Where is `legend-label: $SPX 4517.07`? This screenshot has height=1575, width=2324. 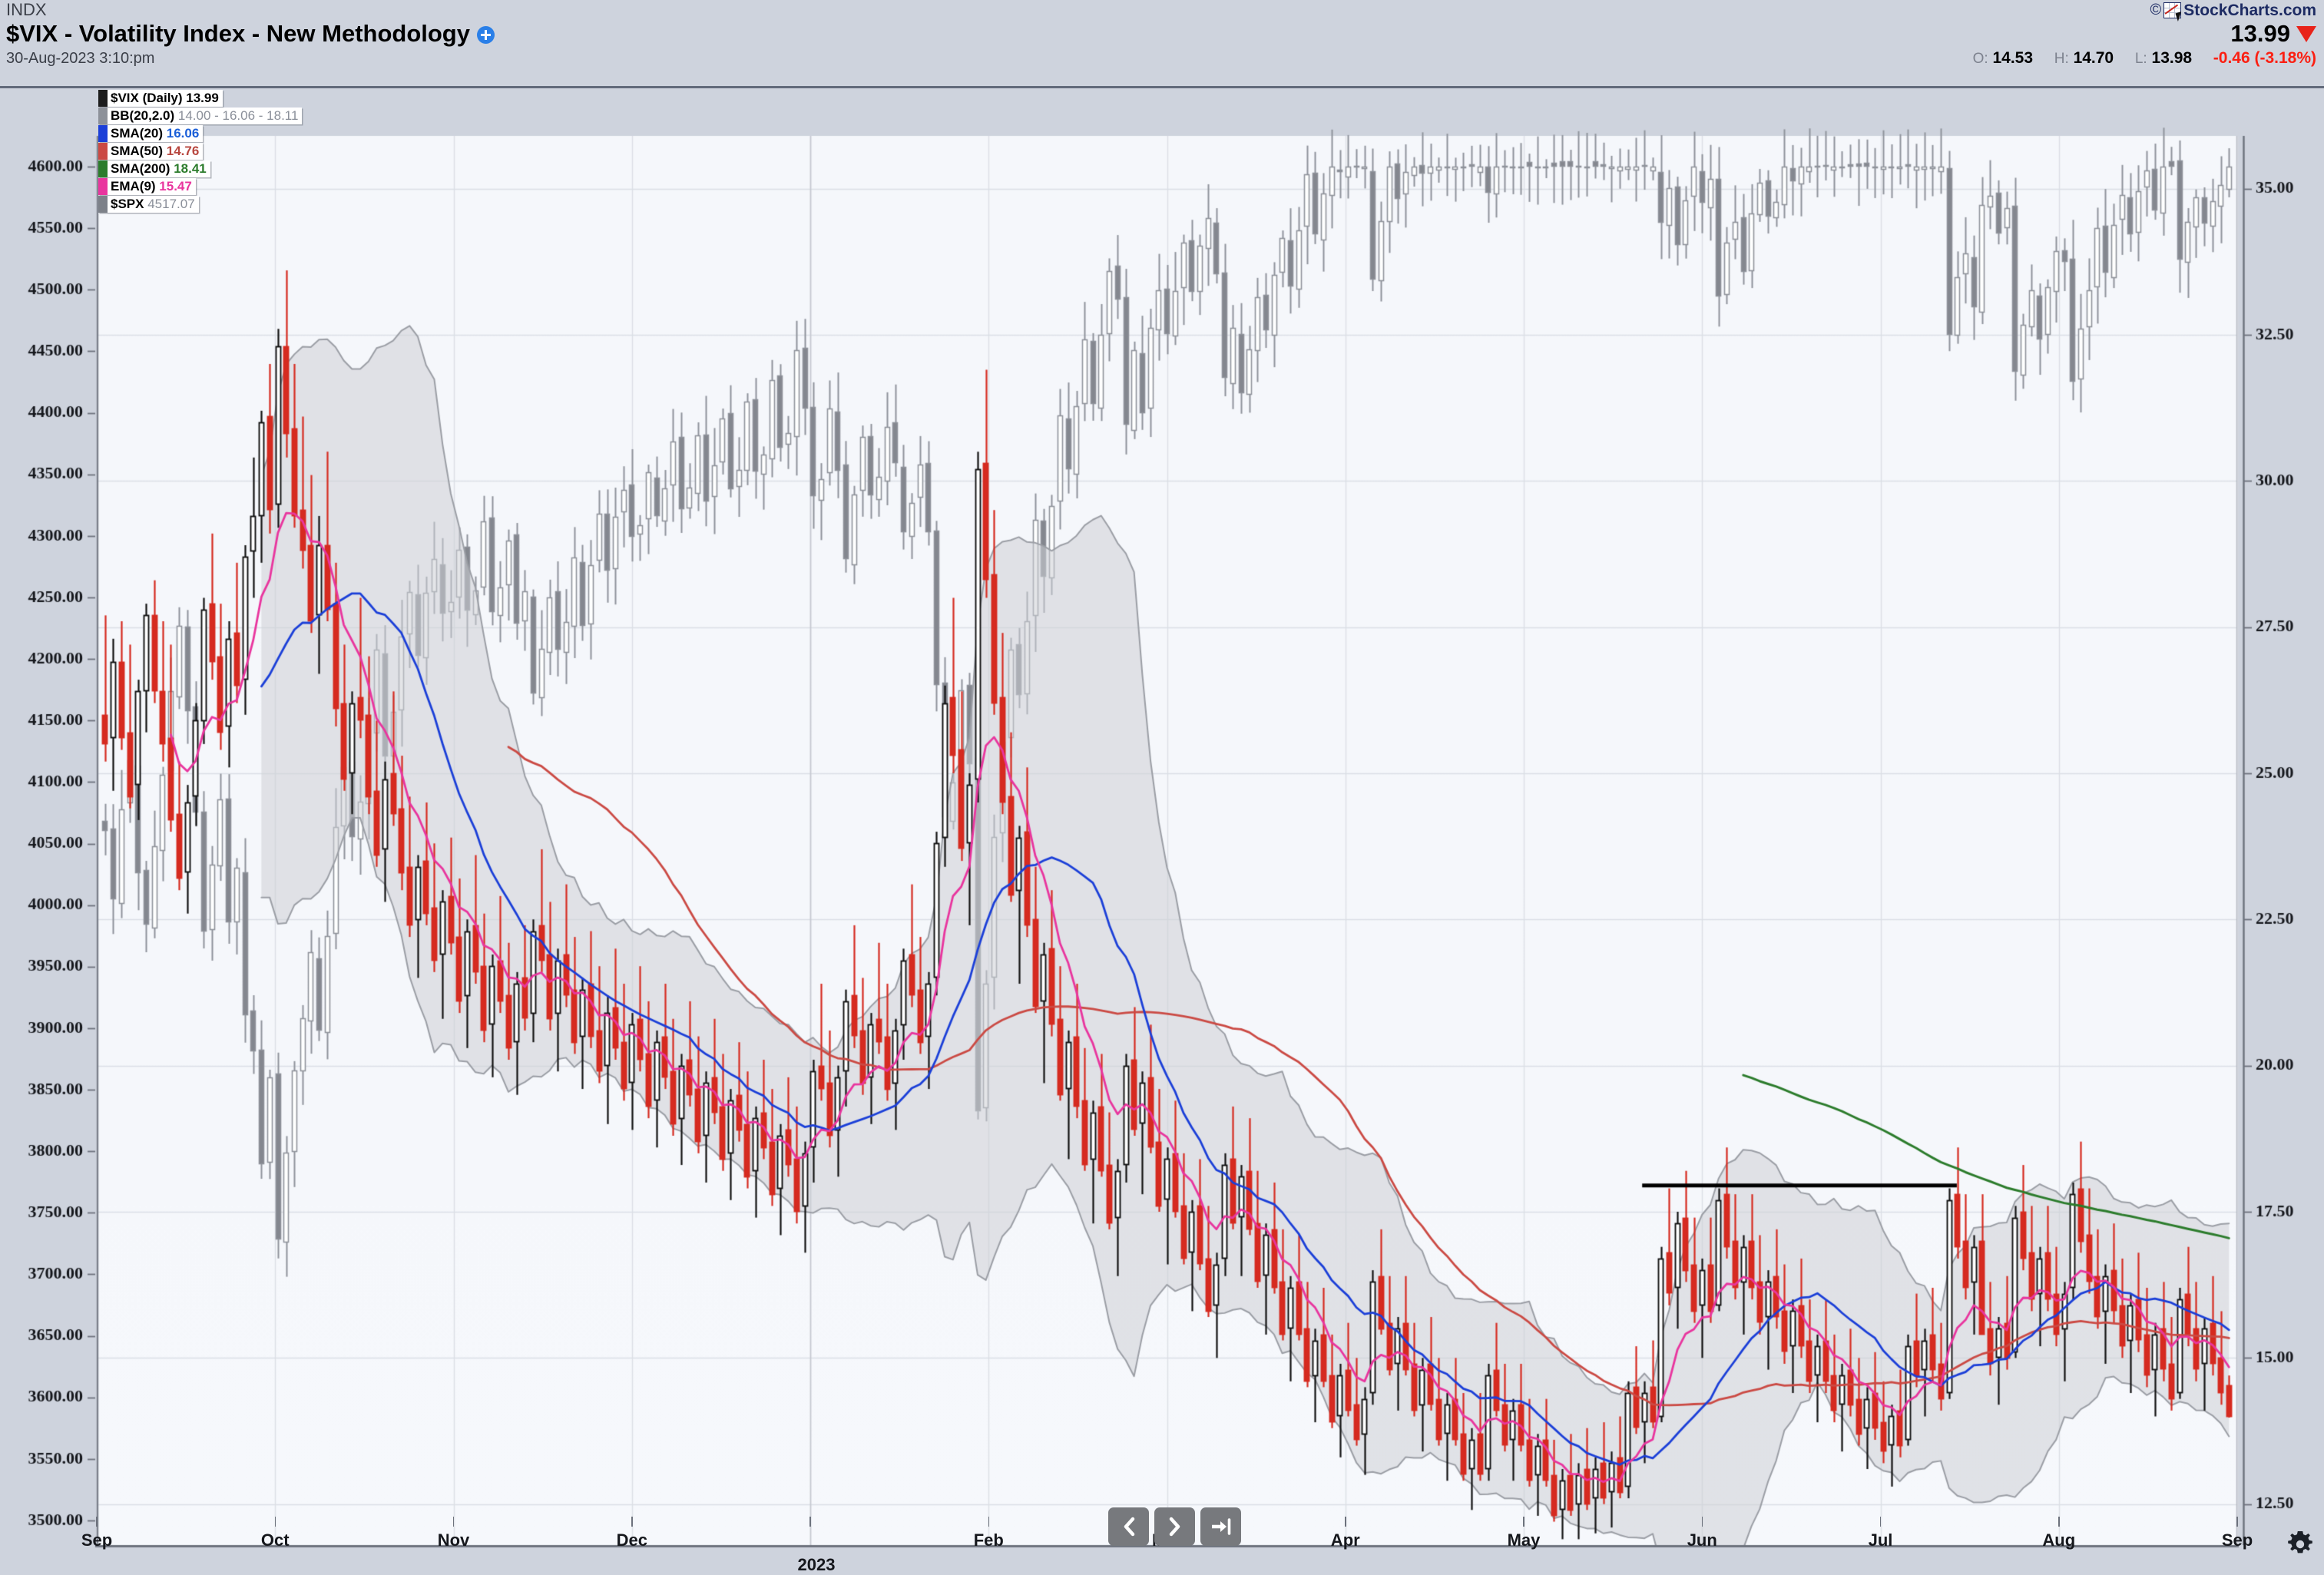 legend-label: $SPX 4517.07 is located at coordinates (153, 204).